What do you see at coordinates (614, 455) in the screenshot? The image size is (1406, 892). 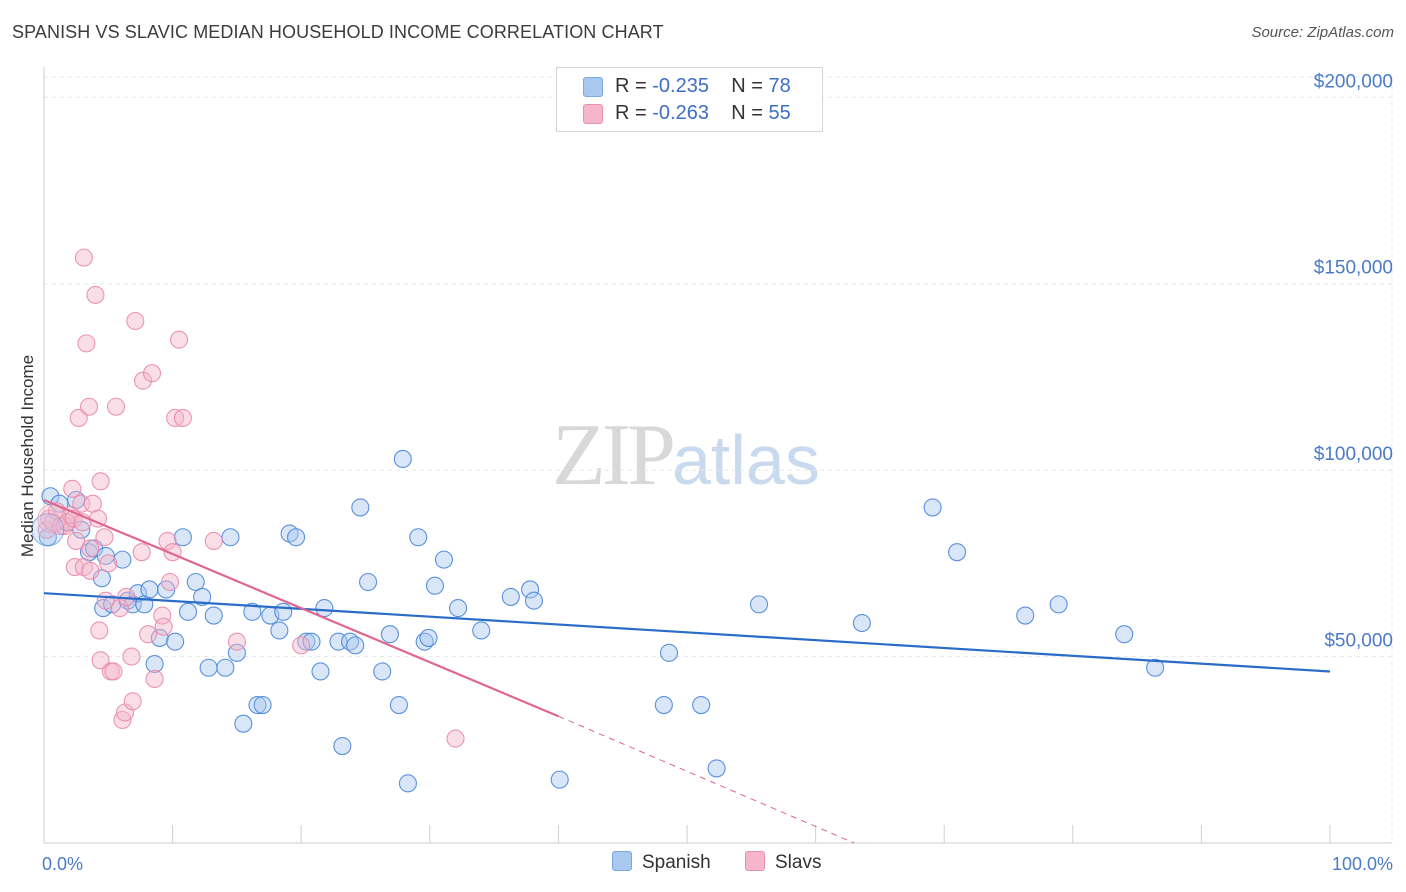 I see `watermark-zip: ZIP` at bounding box center [614, 455].